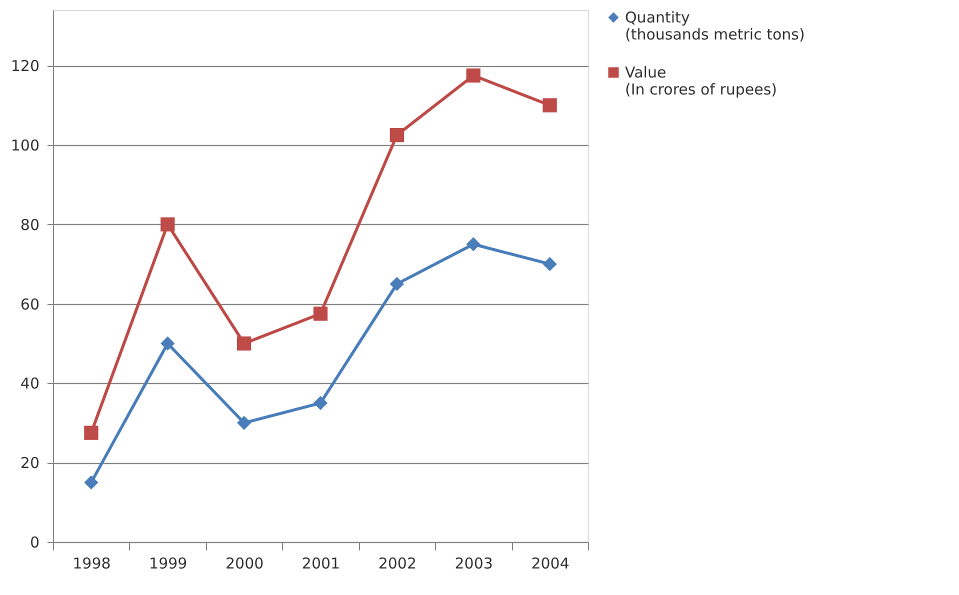 The image size is (959, 595). I want to click on x-tick-label: 2001, so click(321, 563).